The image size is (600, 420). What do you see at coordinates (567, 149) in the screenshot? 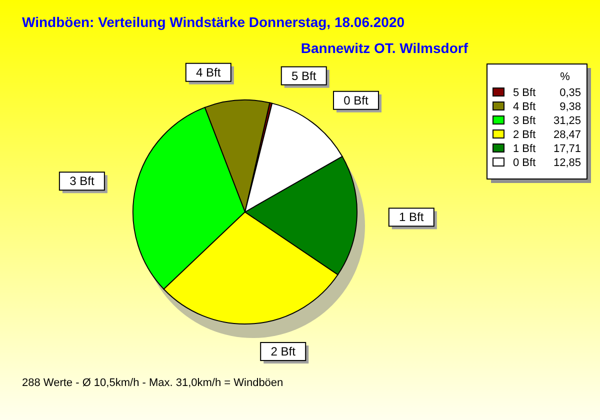
I see `data-label: 17,71` at bounding box center [567, 149].